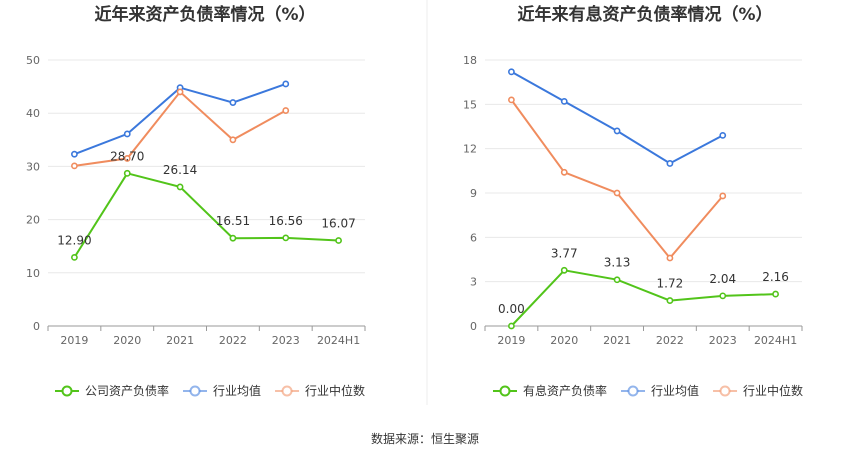  Describe the element at coordinates (286, 221) in the screenshot. I see `data-label: 16.56` at that location.